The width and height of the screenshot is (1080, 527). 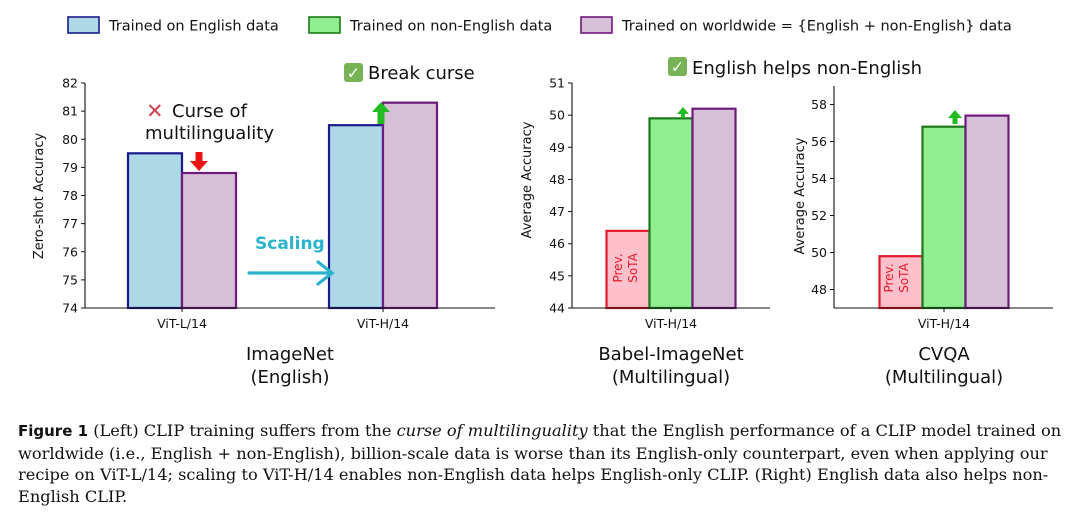 I want to click on imagenet-x-tick-label: ViT-L/14, so click(x=182, y=323).